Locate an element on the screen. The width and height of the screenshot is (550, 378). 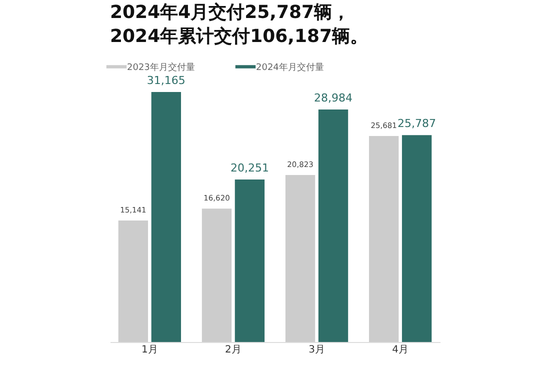
x-tick-label: 2月 is located at coordinates (233, 350).